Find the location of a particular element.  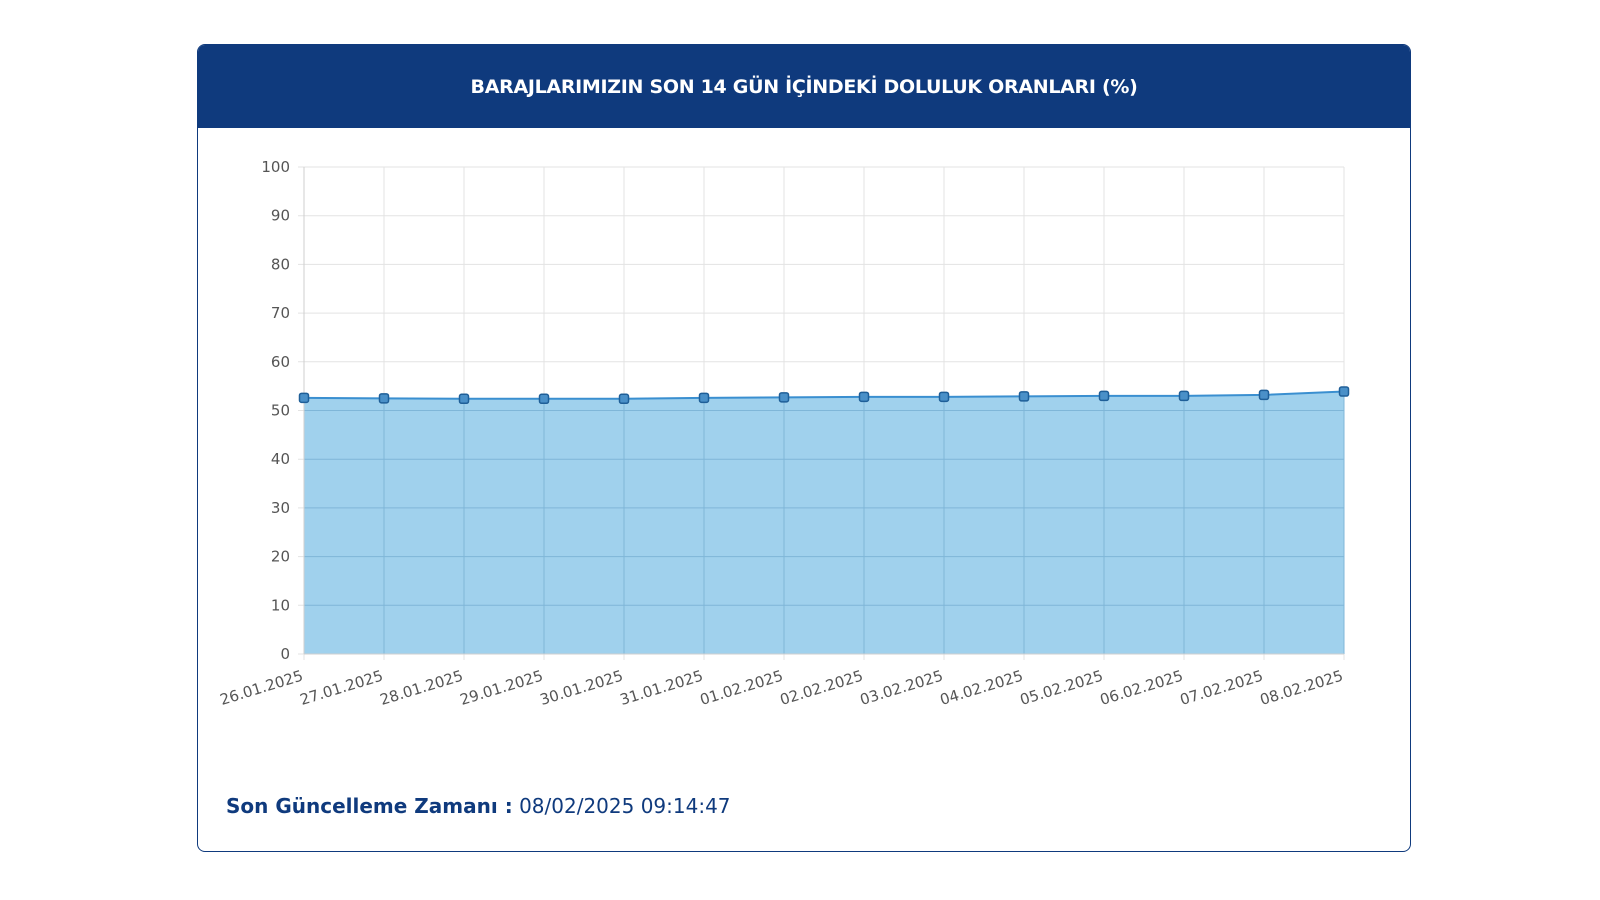

x-tick-label: 31.01.2025 is located at coordinates (661, 688).